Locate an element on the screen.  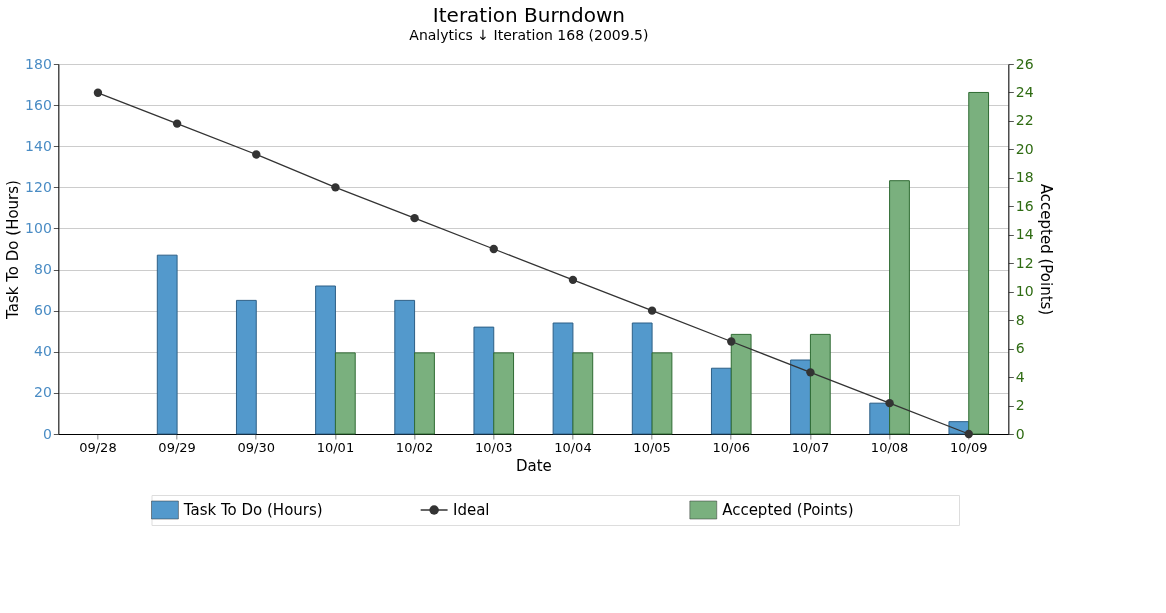
y2-tick-label: 4 is located at coordinates (1020, 376).